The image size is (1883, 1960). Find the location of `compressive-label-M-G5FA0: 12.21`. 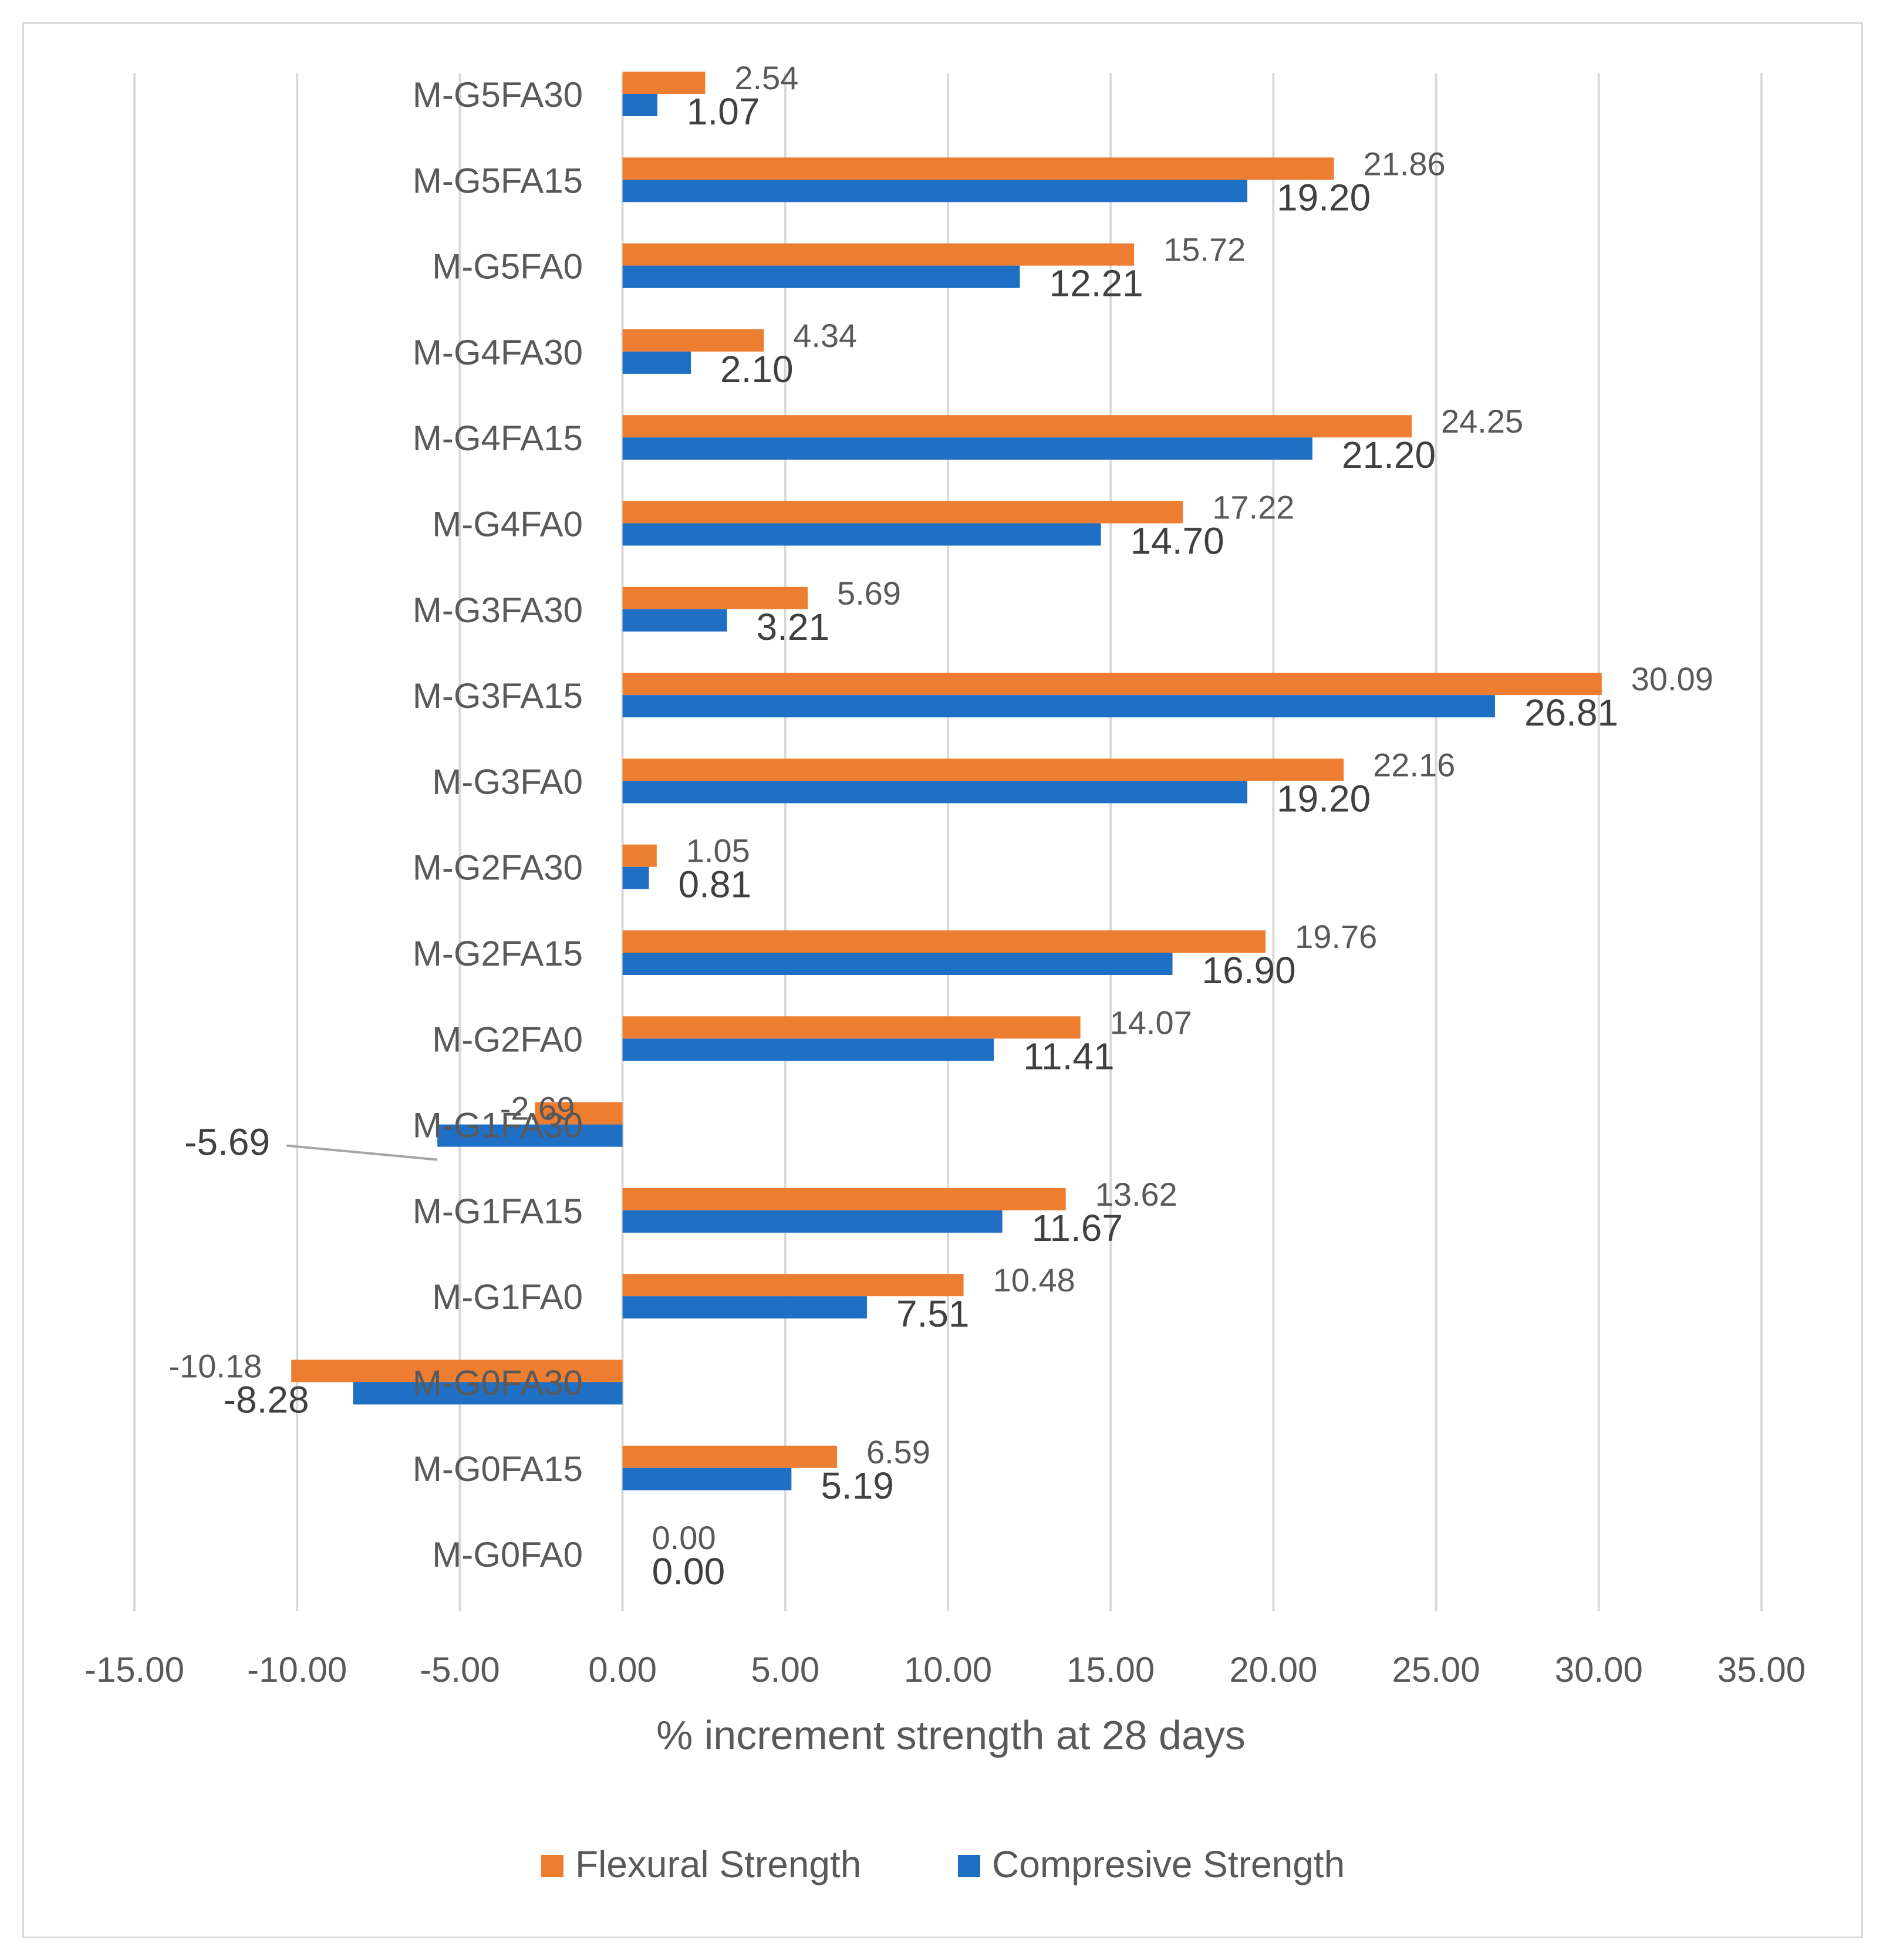

compressive-label-M-G5FA0: 12.21 is located at coordinates (1096, 283).